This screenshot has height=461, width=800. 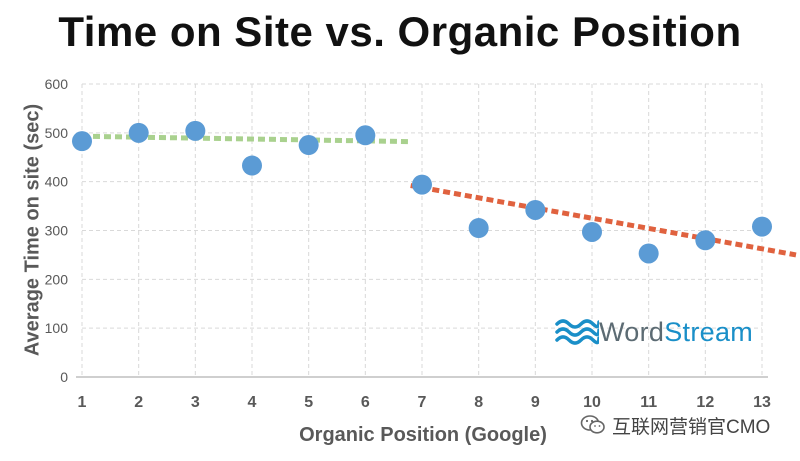 What do you see at coordinates (705, 402) in the screenshot?
I see `x-tick-label: 12` at bounding box center [705, 402].